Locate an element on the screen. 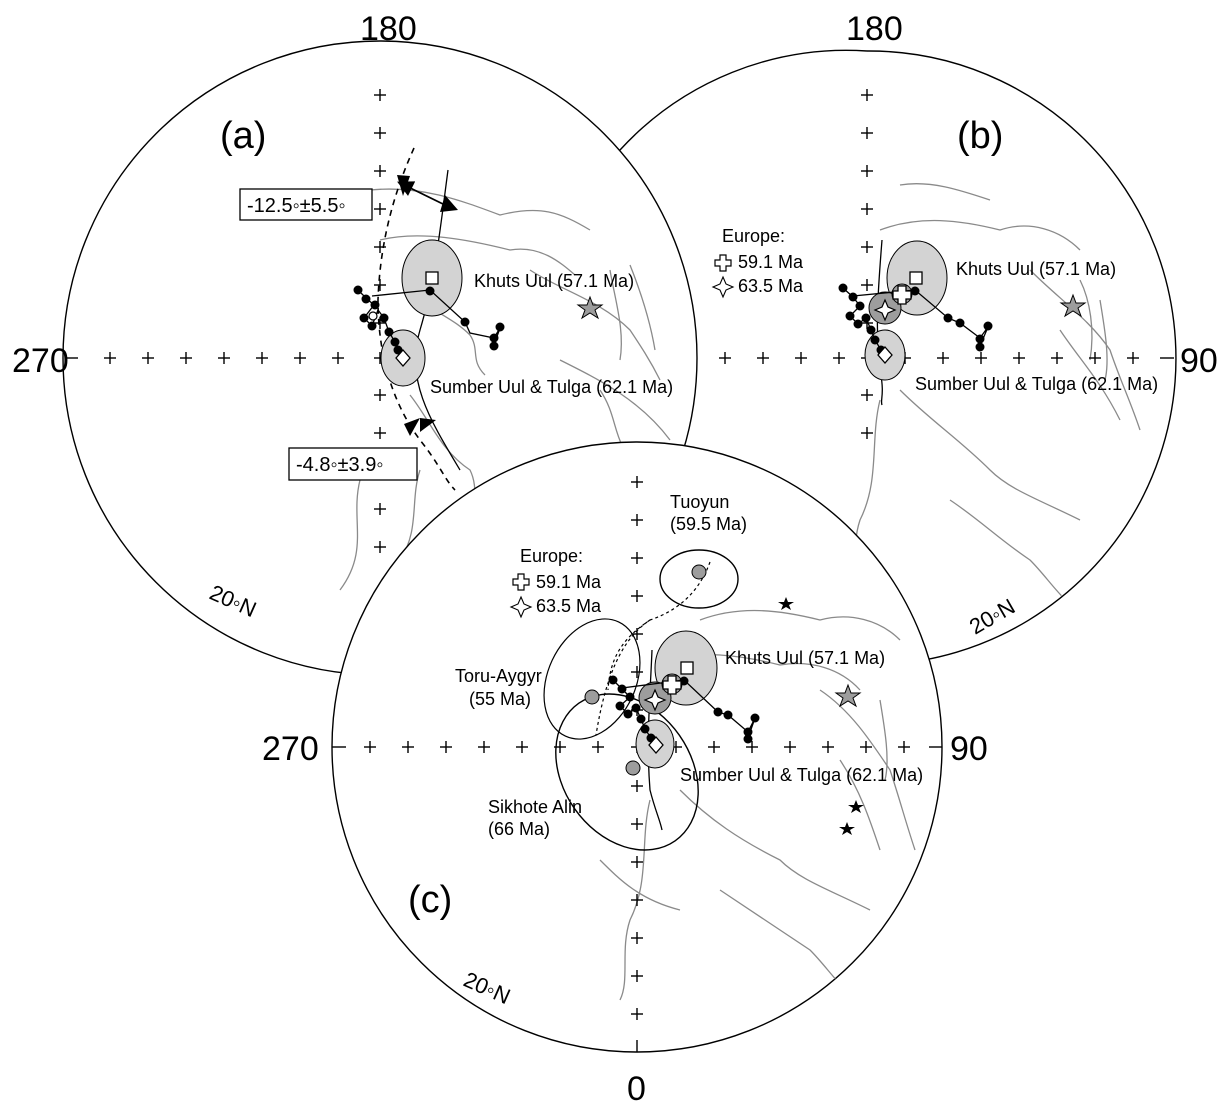 Image resolution: width=1227 pixels, height=1109 pixels. arrow-head-upper is located at coordinates (449, 203).